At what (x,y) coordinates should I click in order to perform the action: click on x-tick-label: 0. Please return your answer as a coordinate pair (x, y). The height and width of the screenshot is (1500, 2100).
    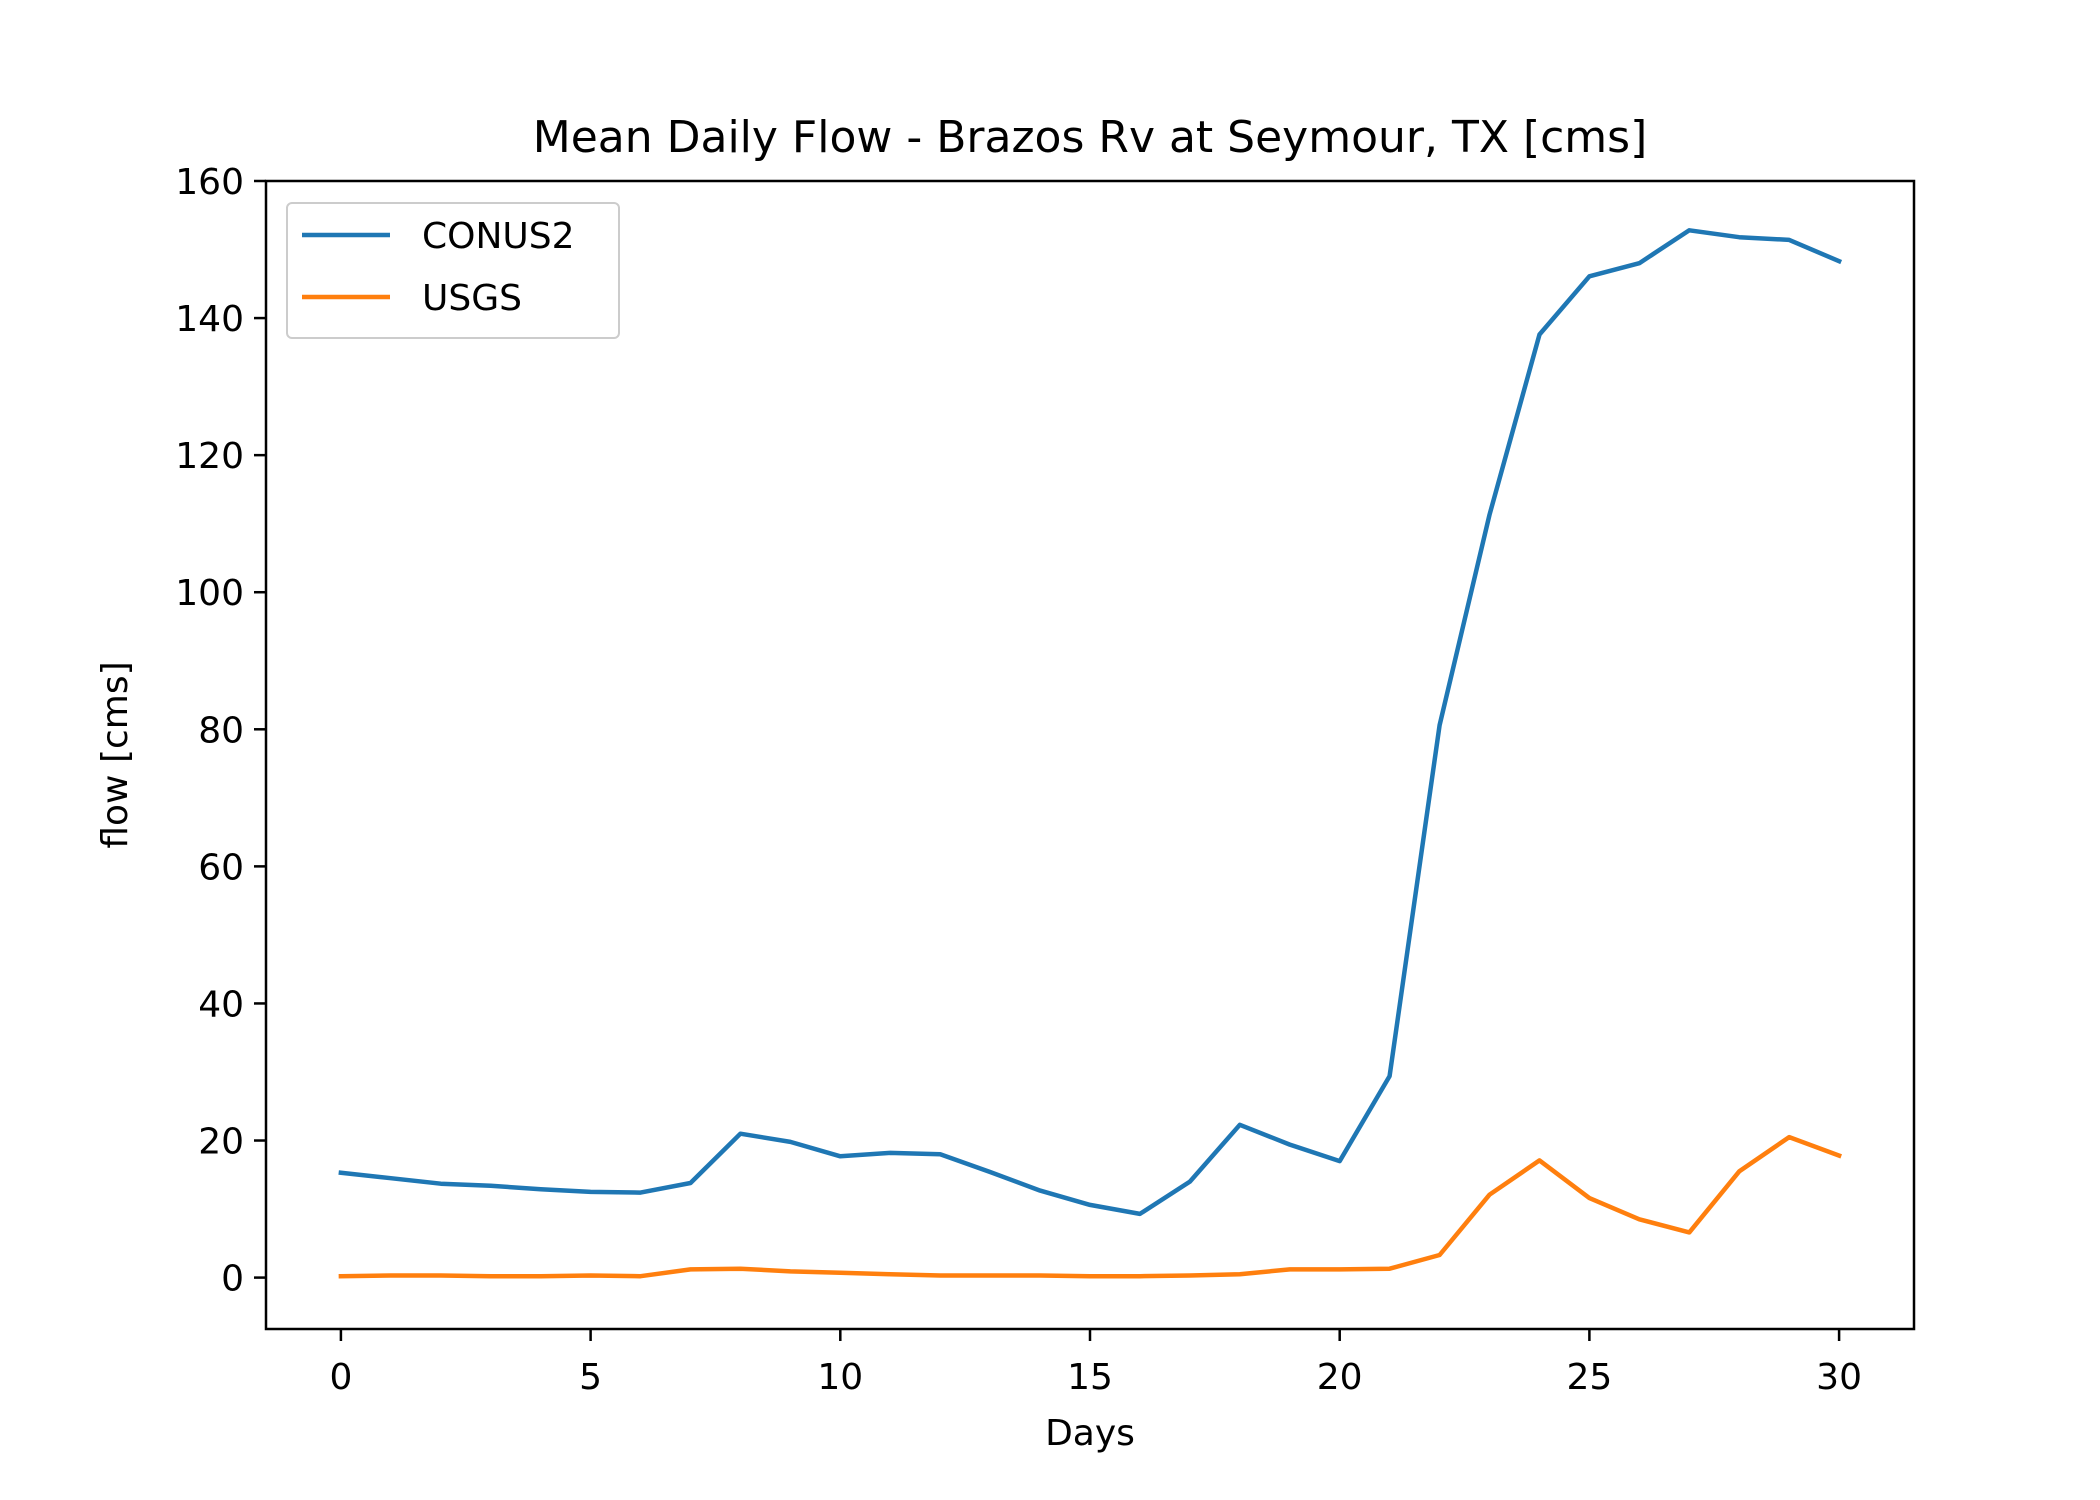
    Looking at the image, I should click on (340, 1377).